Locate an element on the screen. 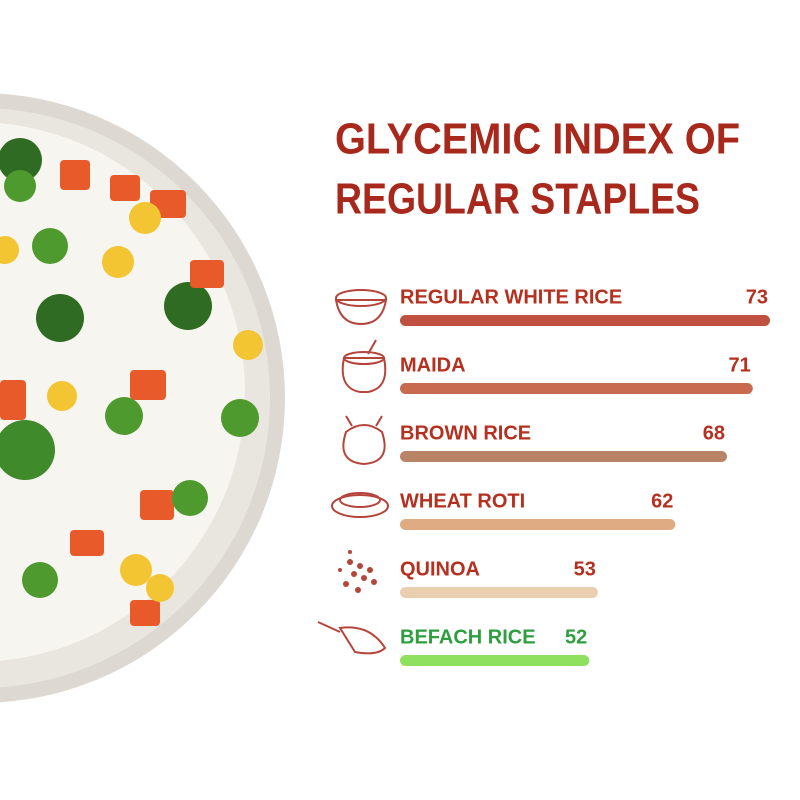 The width and height of the screenshot is (800, 800). category-label: QUINOA is located at coordinates (440, 569).